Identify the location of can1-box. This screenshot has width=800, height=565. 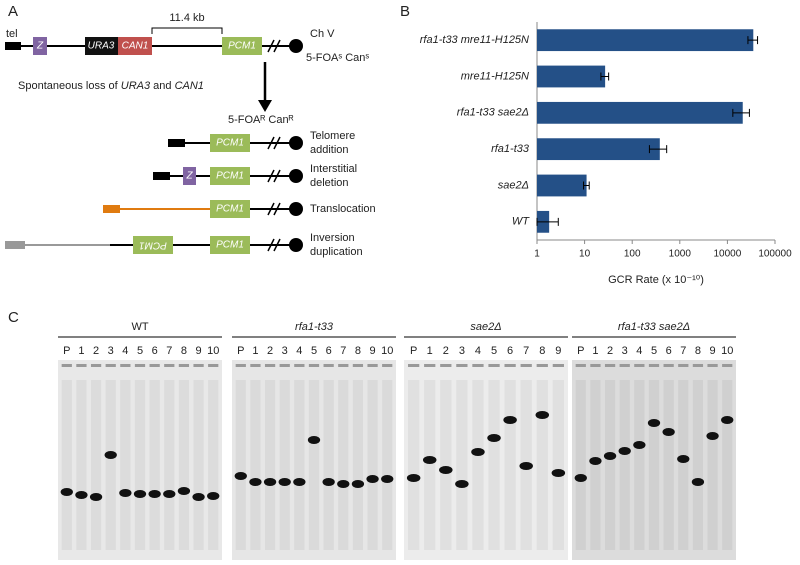
(135, 46).